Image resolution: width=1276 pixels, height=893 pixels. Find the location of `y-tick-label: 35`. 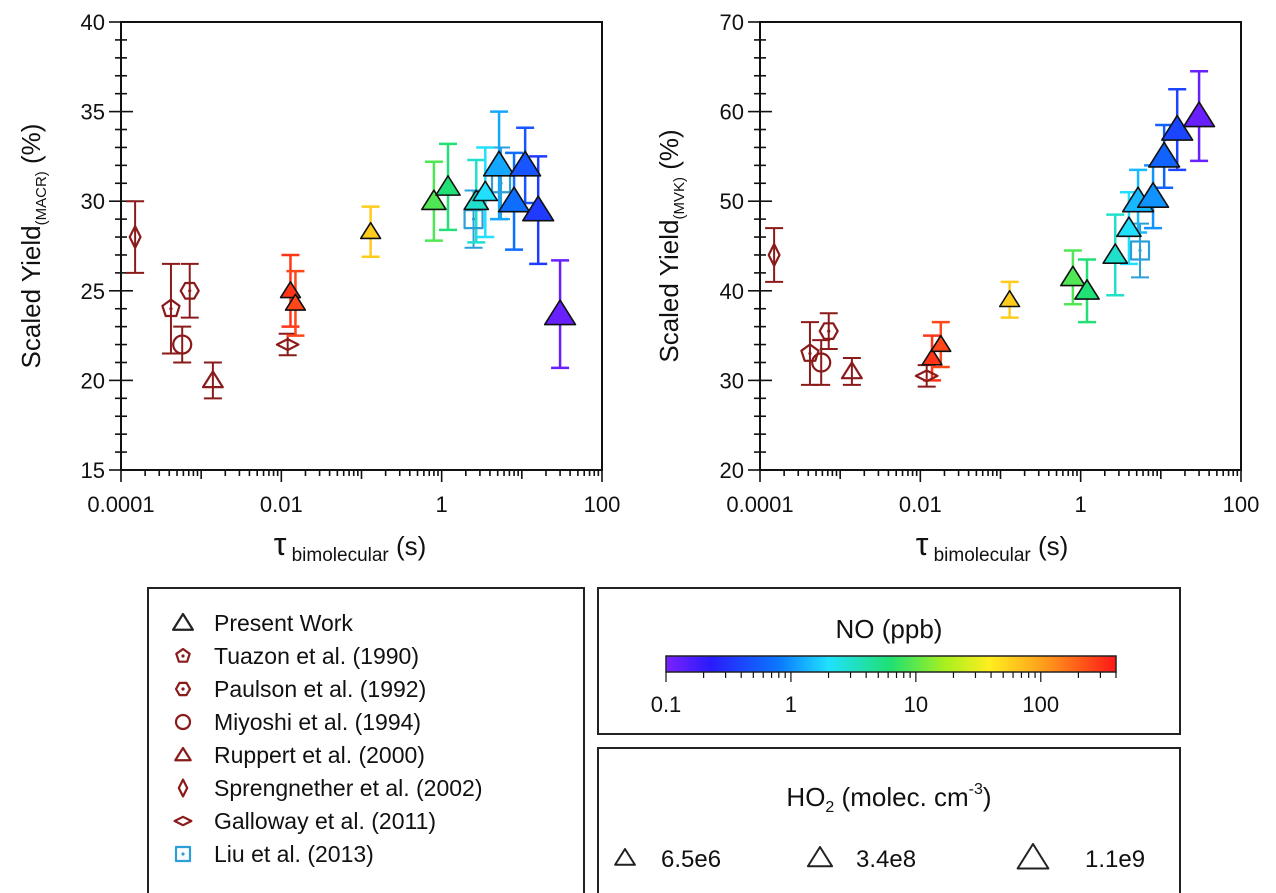

y-tick-label: 35 is located at coordinates (93, 112).